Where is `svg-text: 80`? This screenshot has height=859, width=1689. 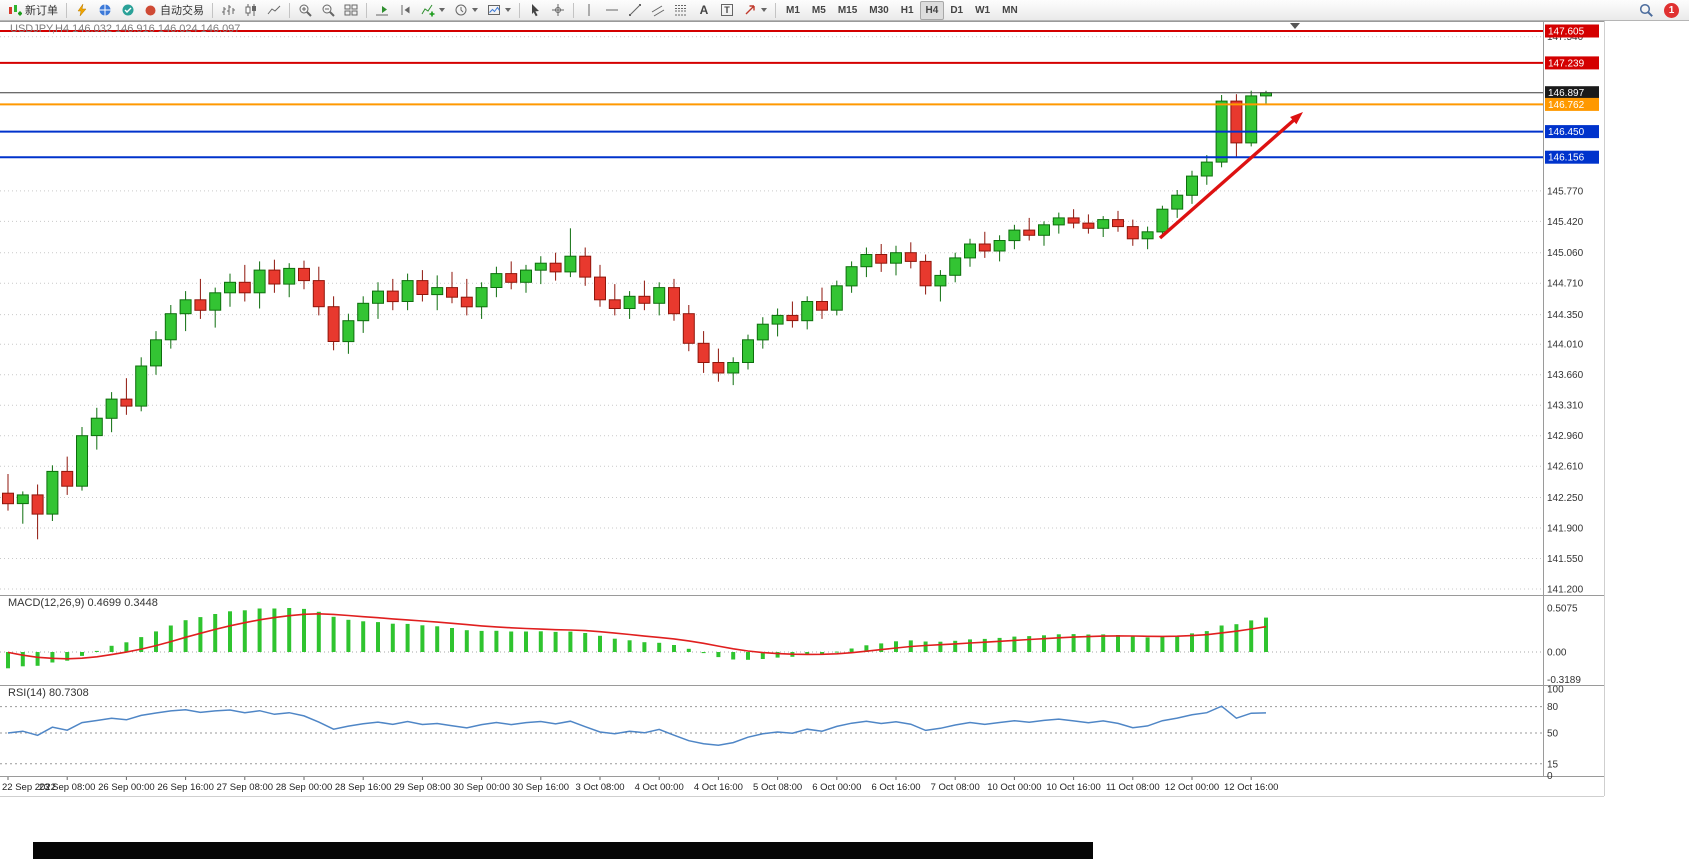
svg-text: 80 is located at coordinates (1553, 707).